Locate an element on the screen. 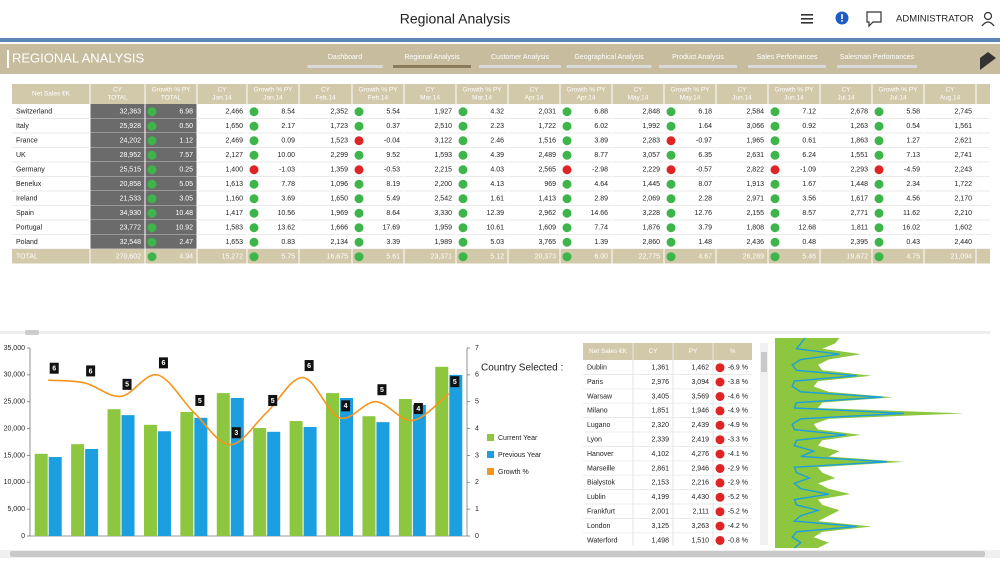  cell-value: 1,959 is located at coordinates (443, 228).